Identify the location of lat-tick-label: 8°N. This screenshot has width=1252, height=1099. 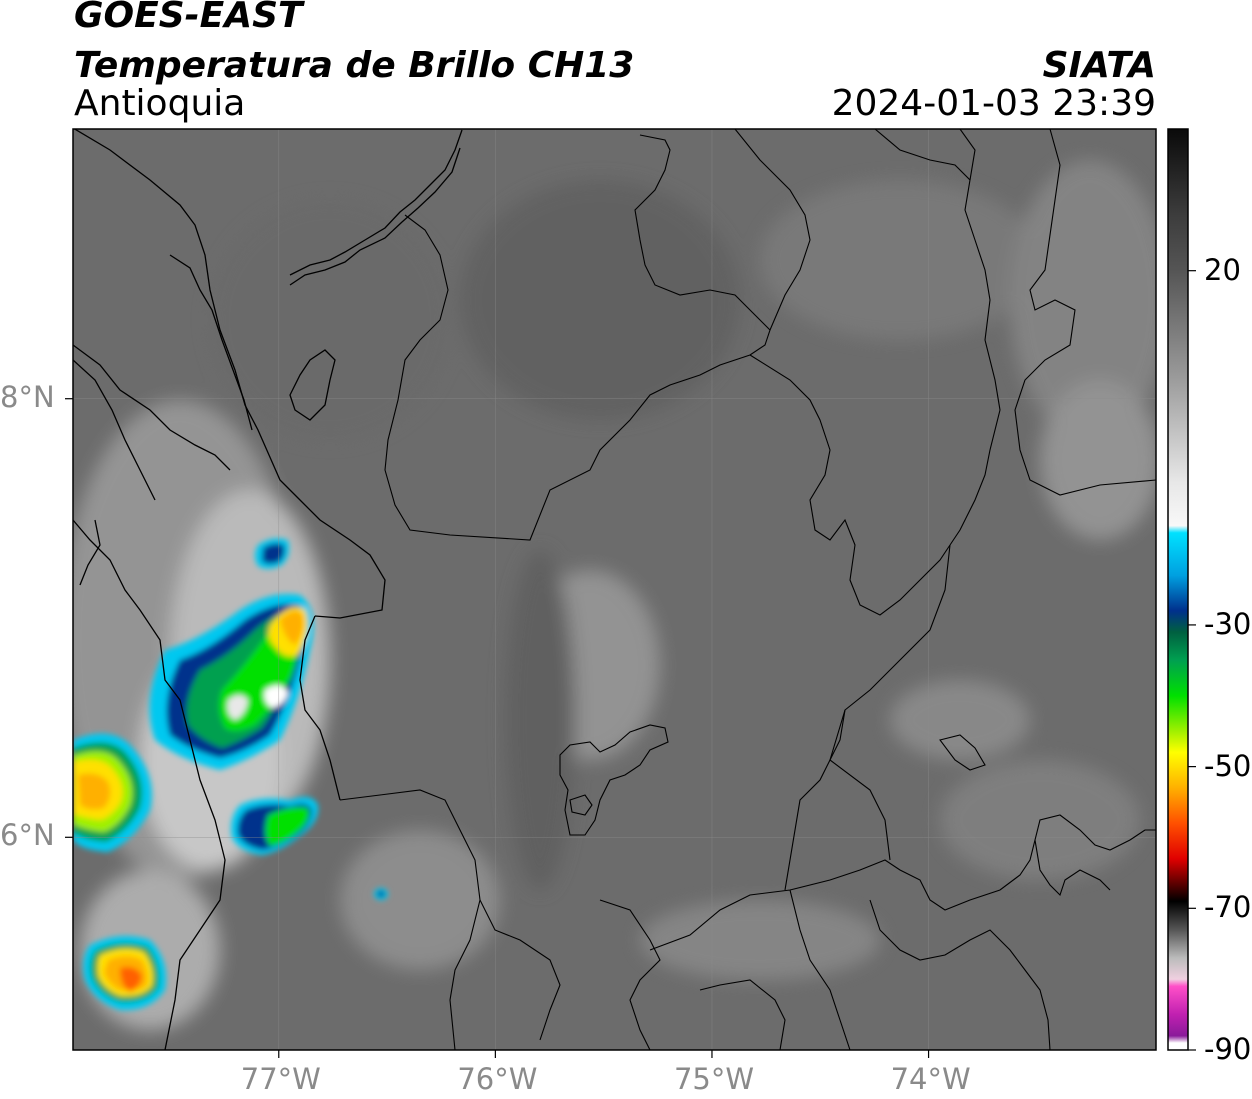
(27, 396).